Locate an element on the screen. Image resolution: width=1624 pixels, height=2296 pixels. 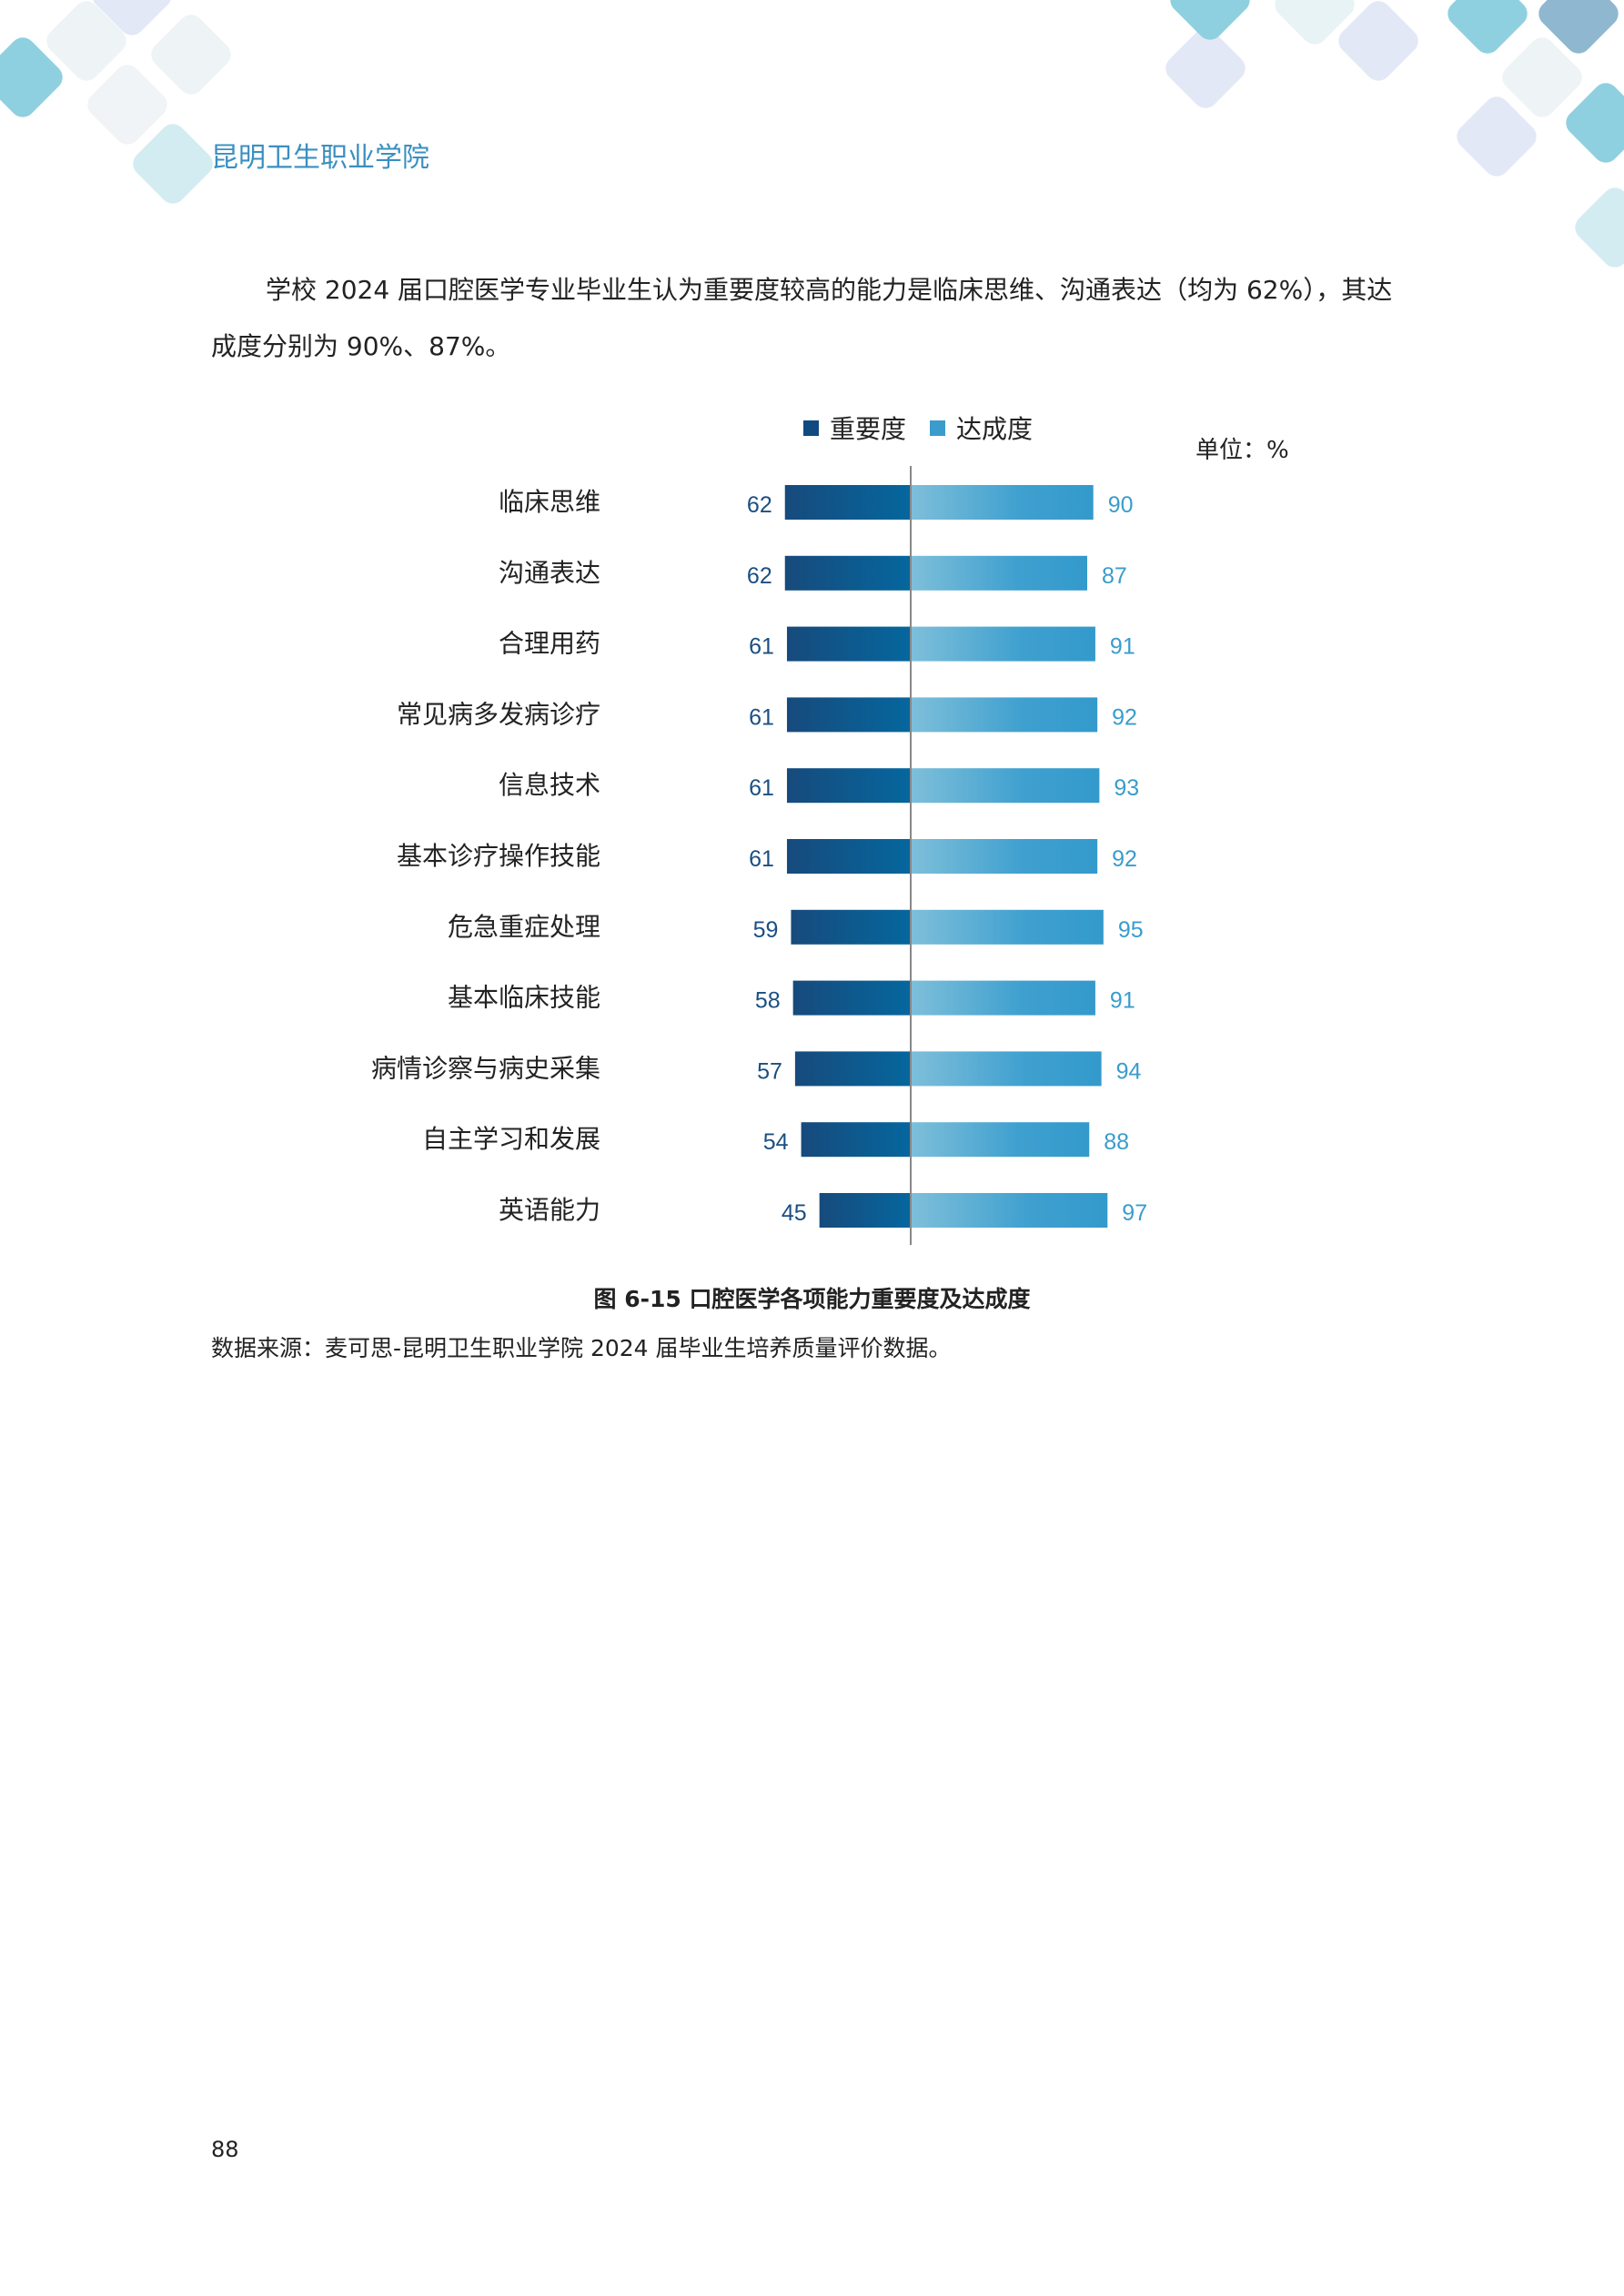
category-label: 英语能力 is located at coordinates (549, 1210).